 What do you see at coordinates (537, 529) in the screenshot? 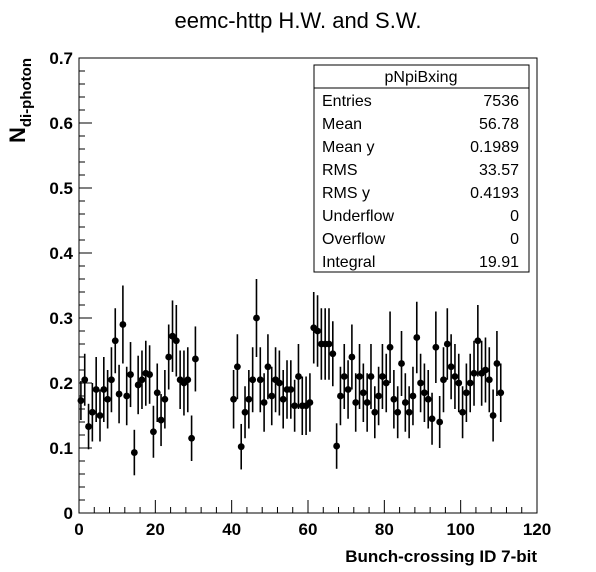
I see `x-tick-label: 120` at bounding box center [537, 529].